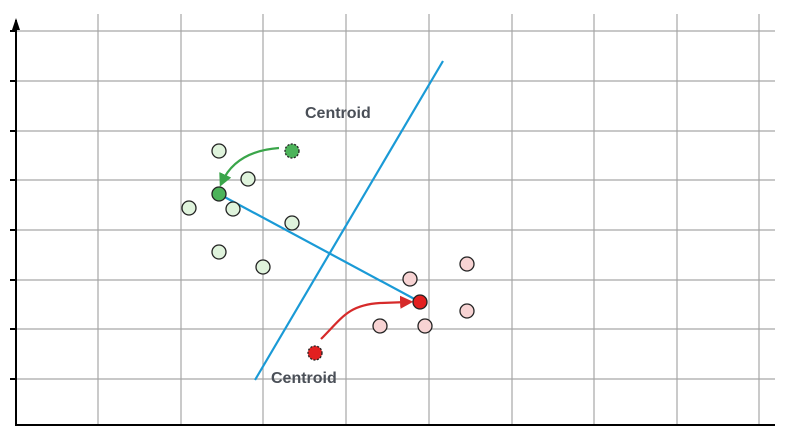 The width and height of the screenshot is (791, 437). What do you see at coordinates (304, 378) in the screenshot?
I see `centroid-label-bottom: Centroid` at bounding box center [304, 378].